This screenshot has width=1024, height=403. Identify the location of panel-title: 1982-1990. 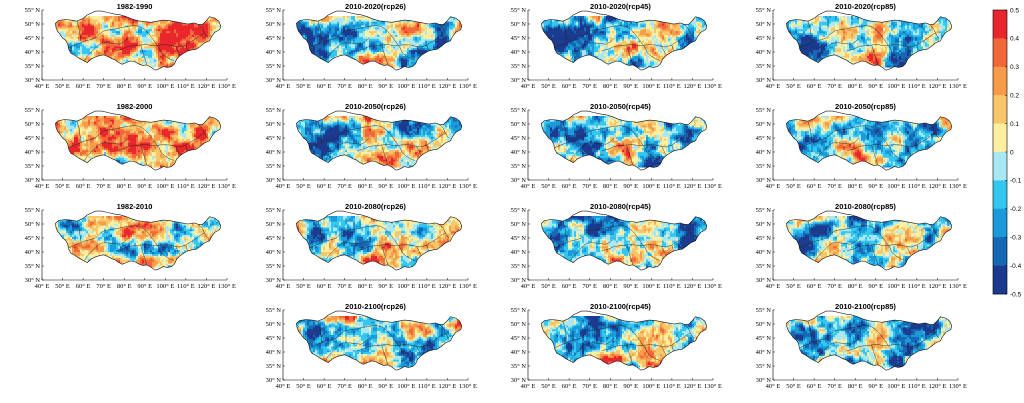
(135, 6).